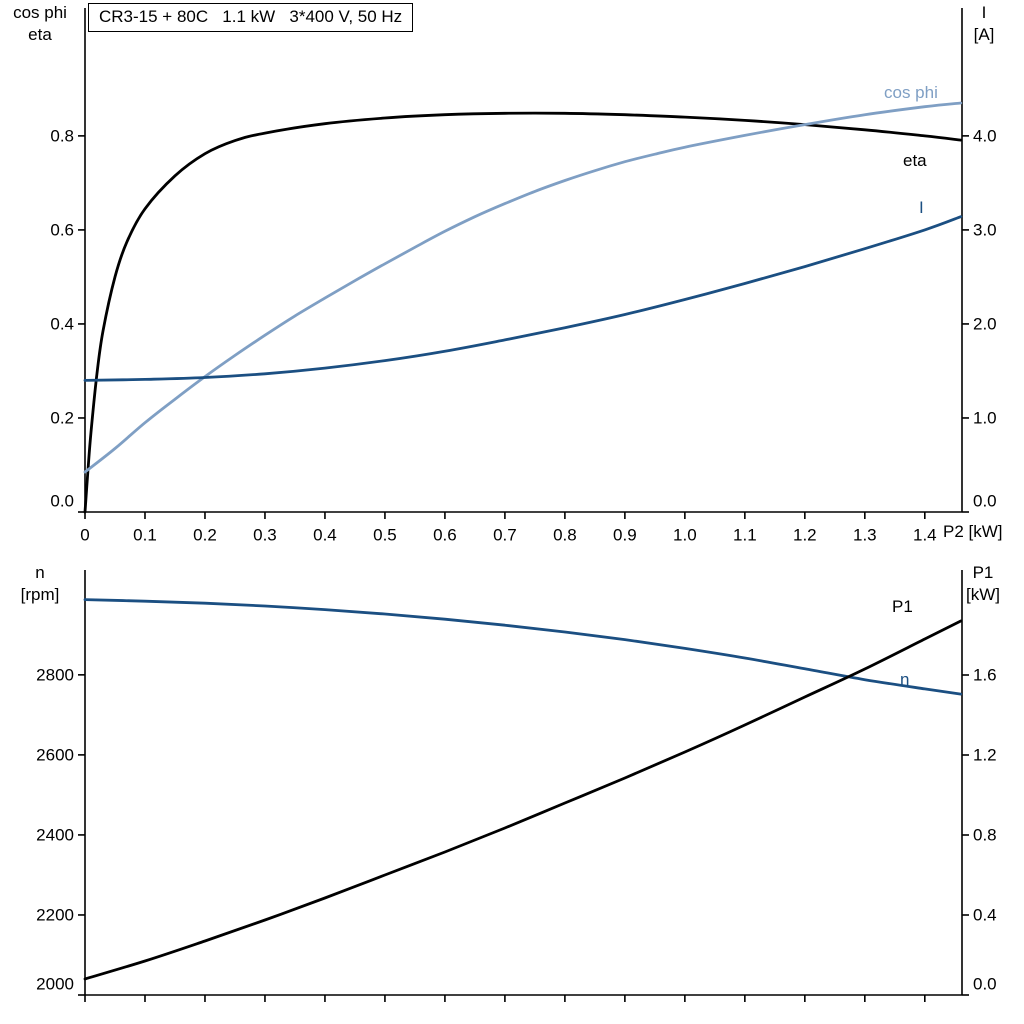 The width and height of the screenshot is (1024, 1024). What do you see at coordinates (973, 531) in the screenshot?
I see `x-axis-label: P2 [kW]` at bounding box center [973, 531].